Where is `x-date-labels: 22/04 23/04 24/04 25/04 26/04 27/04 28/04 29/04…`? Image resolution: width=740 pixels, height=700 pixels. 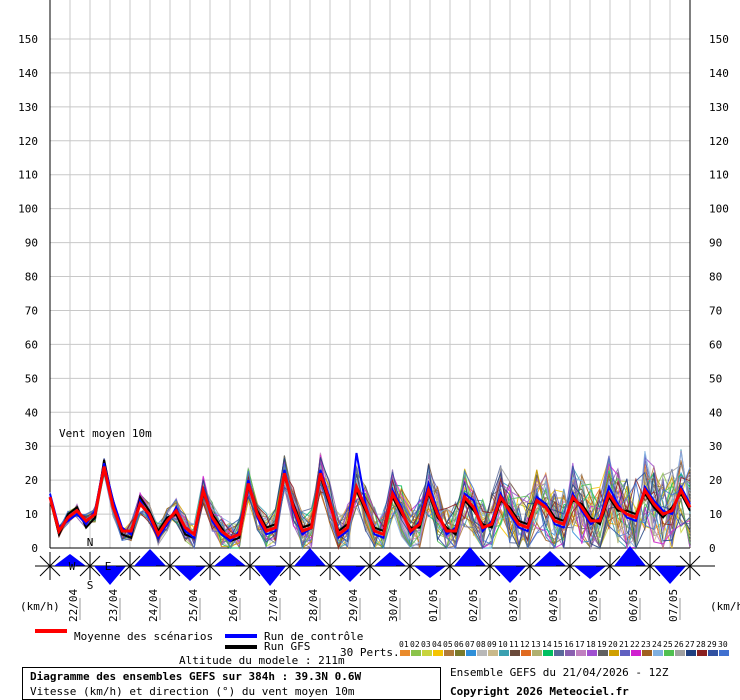 x-date-labels: 22/04 23/04 24/04 25/04 26/04 27/04 28/04 29/04… is located at coordinates (374, 605).